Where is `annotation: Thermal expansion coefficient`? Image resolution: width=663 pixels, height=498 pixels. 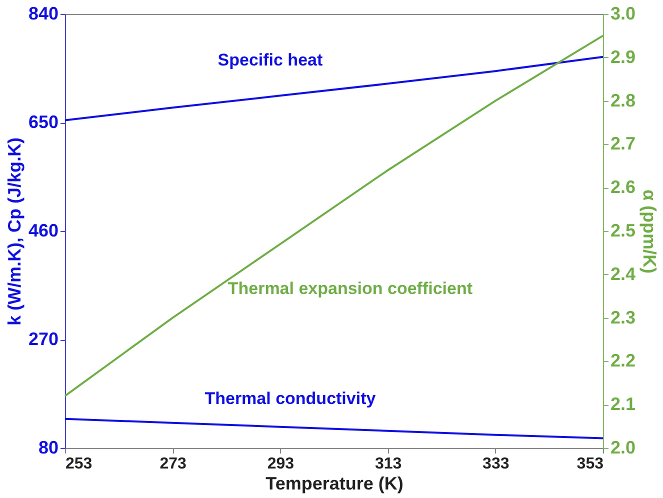 annotation: Thermal expansion coefficient is located at coordinates (350, 288).